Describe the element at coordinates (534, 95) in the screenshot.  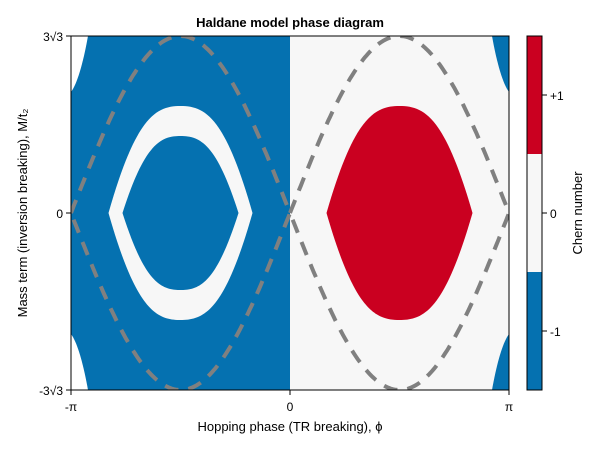
I see `colorbar-segment-plus-one` at that location.